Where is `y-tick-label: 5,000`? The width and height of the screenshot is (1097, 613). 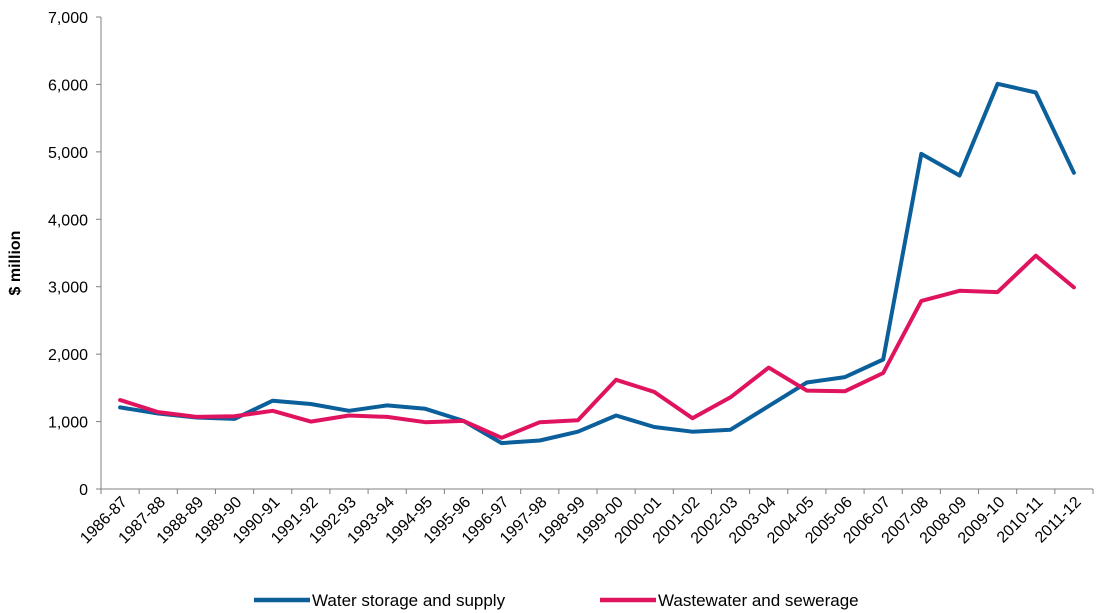 y-tick-label: 5,000 is located at coordinates (68, 153).